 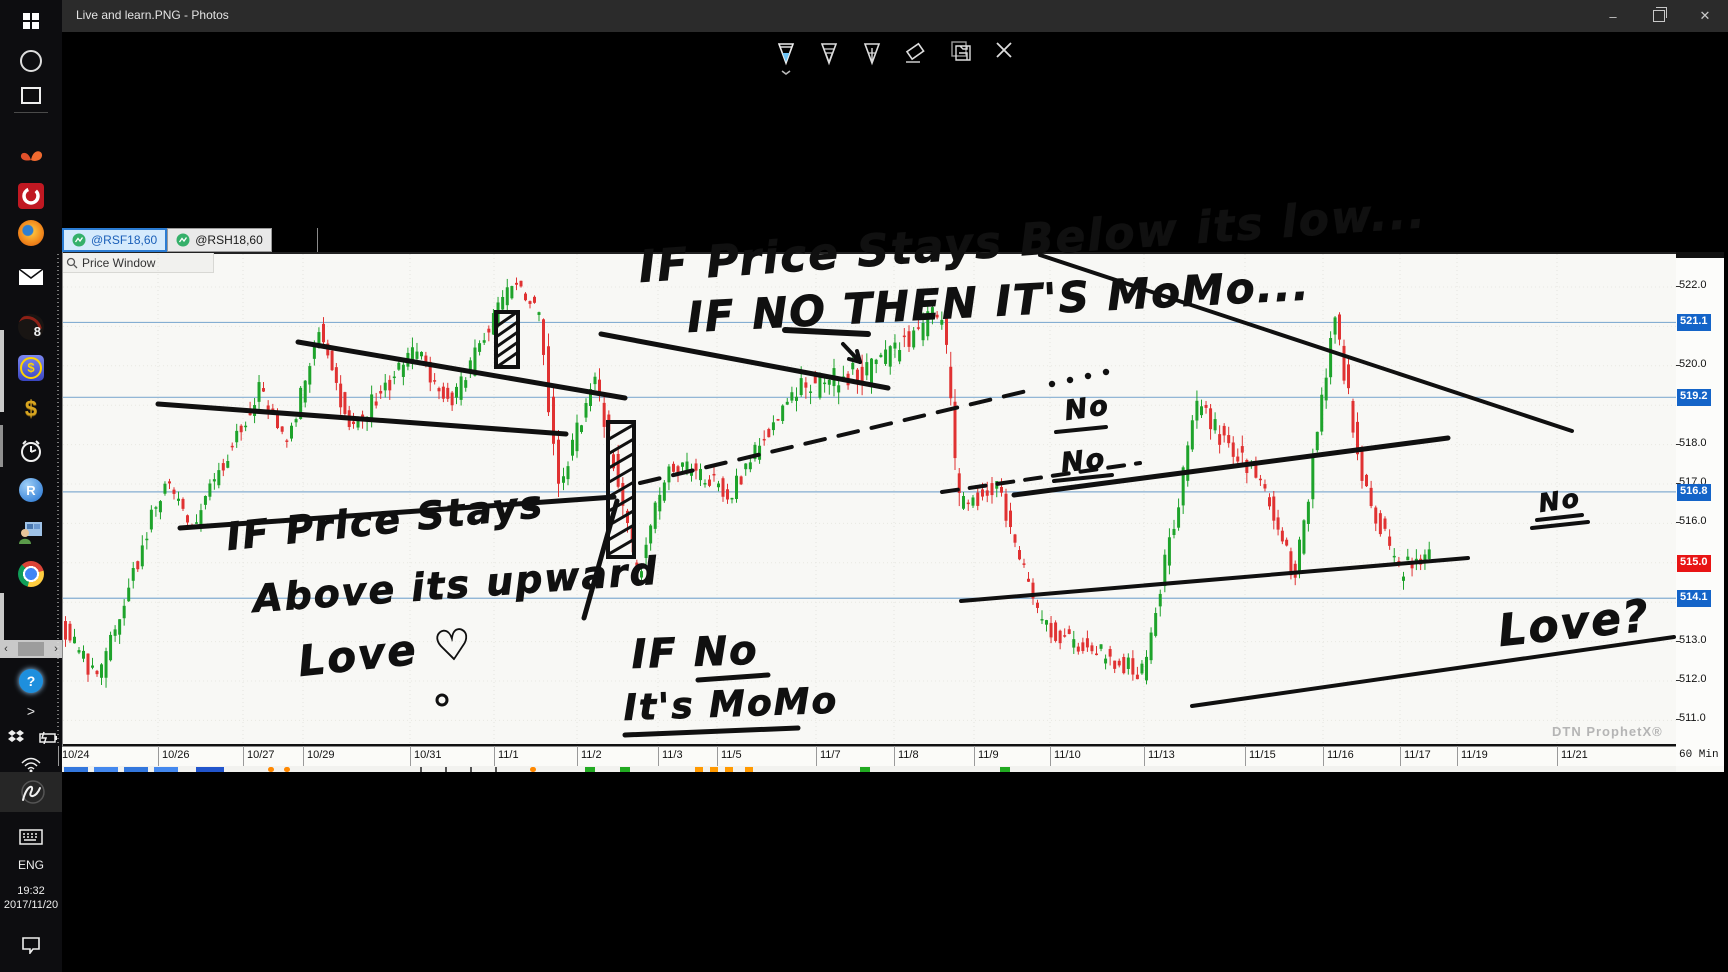 I want to click on taskbar-app-clock, so click(x=31, y=451).